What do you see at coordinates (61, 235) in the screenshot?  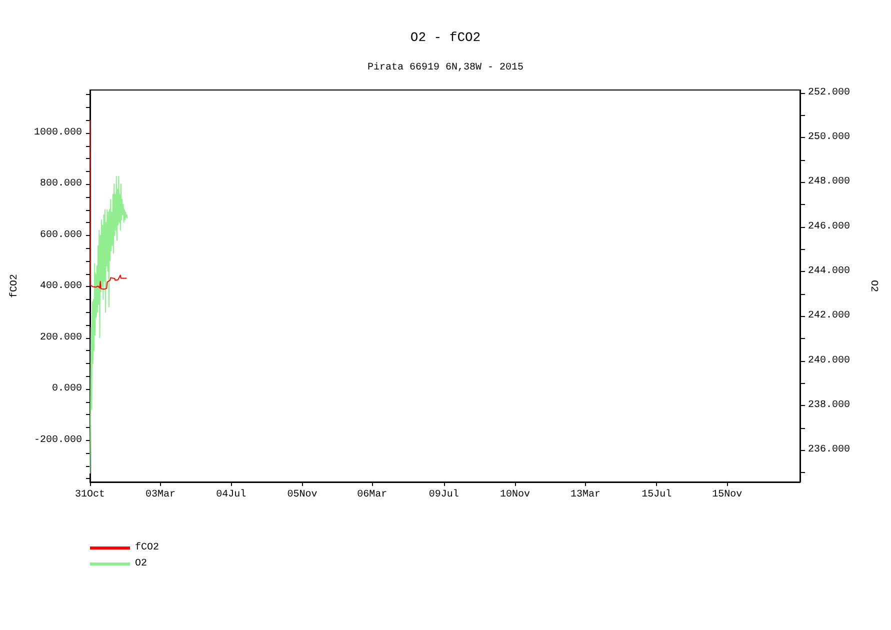 I see `y-tick-label: 600.000` at bounding box center [61, 235].